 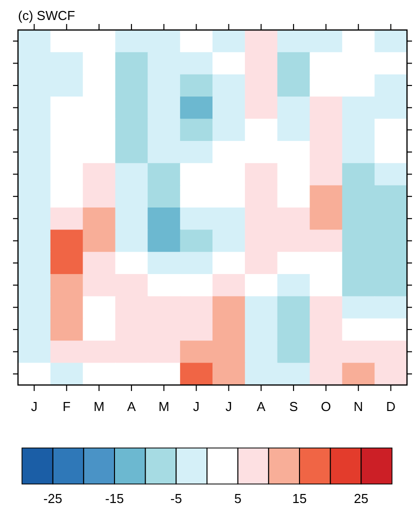 I want to click on x-tick-label: F, so click(x=66, y=406).